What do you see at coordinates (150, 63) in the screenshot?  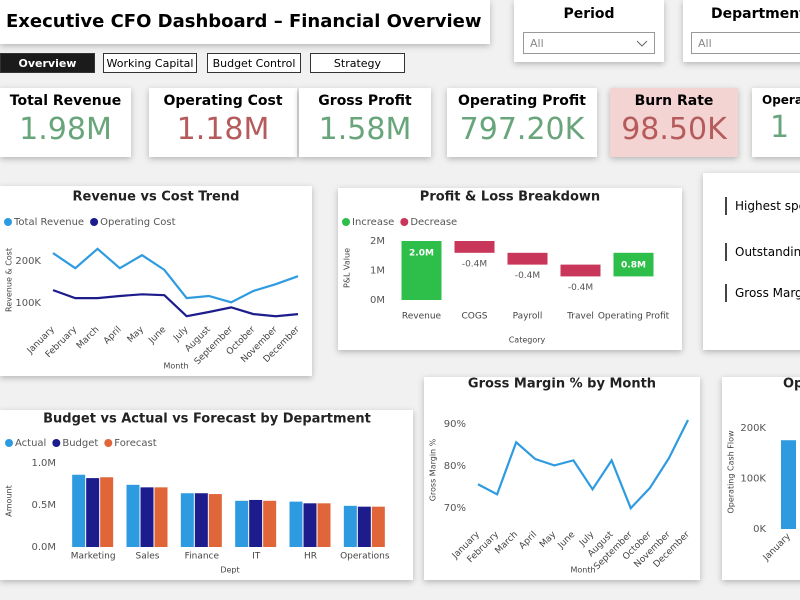 I see `tab: Working Capital` at bounding box center [150, 63].